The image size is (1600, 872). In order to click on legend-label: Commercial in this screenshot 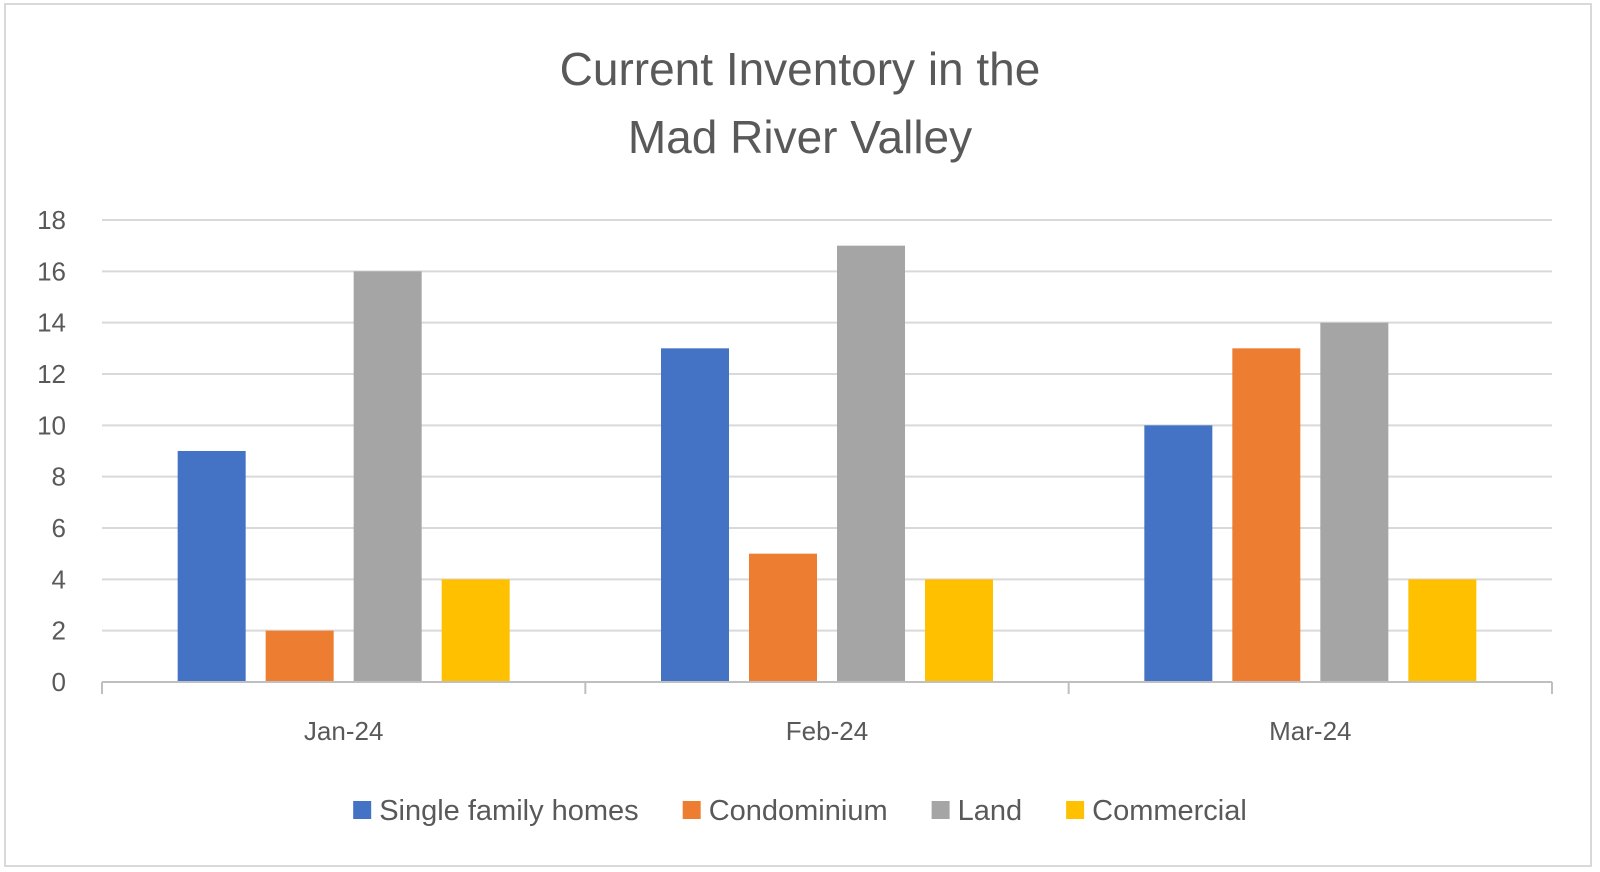, I will do `click(1169, 811)`.